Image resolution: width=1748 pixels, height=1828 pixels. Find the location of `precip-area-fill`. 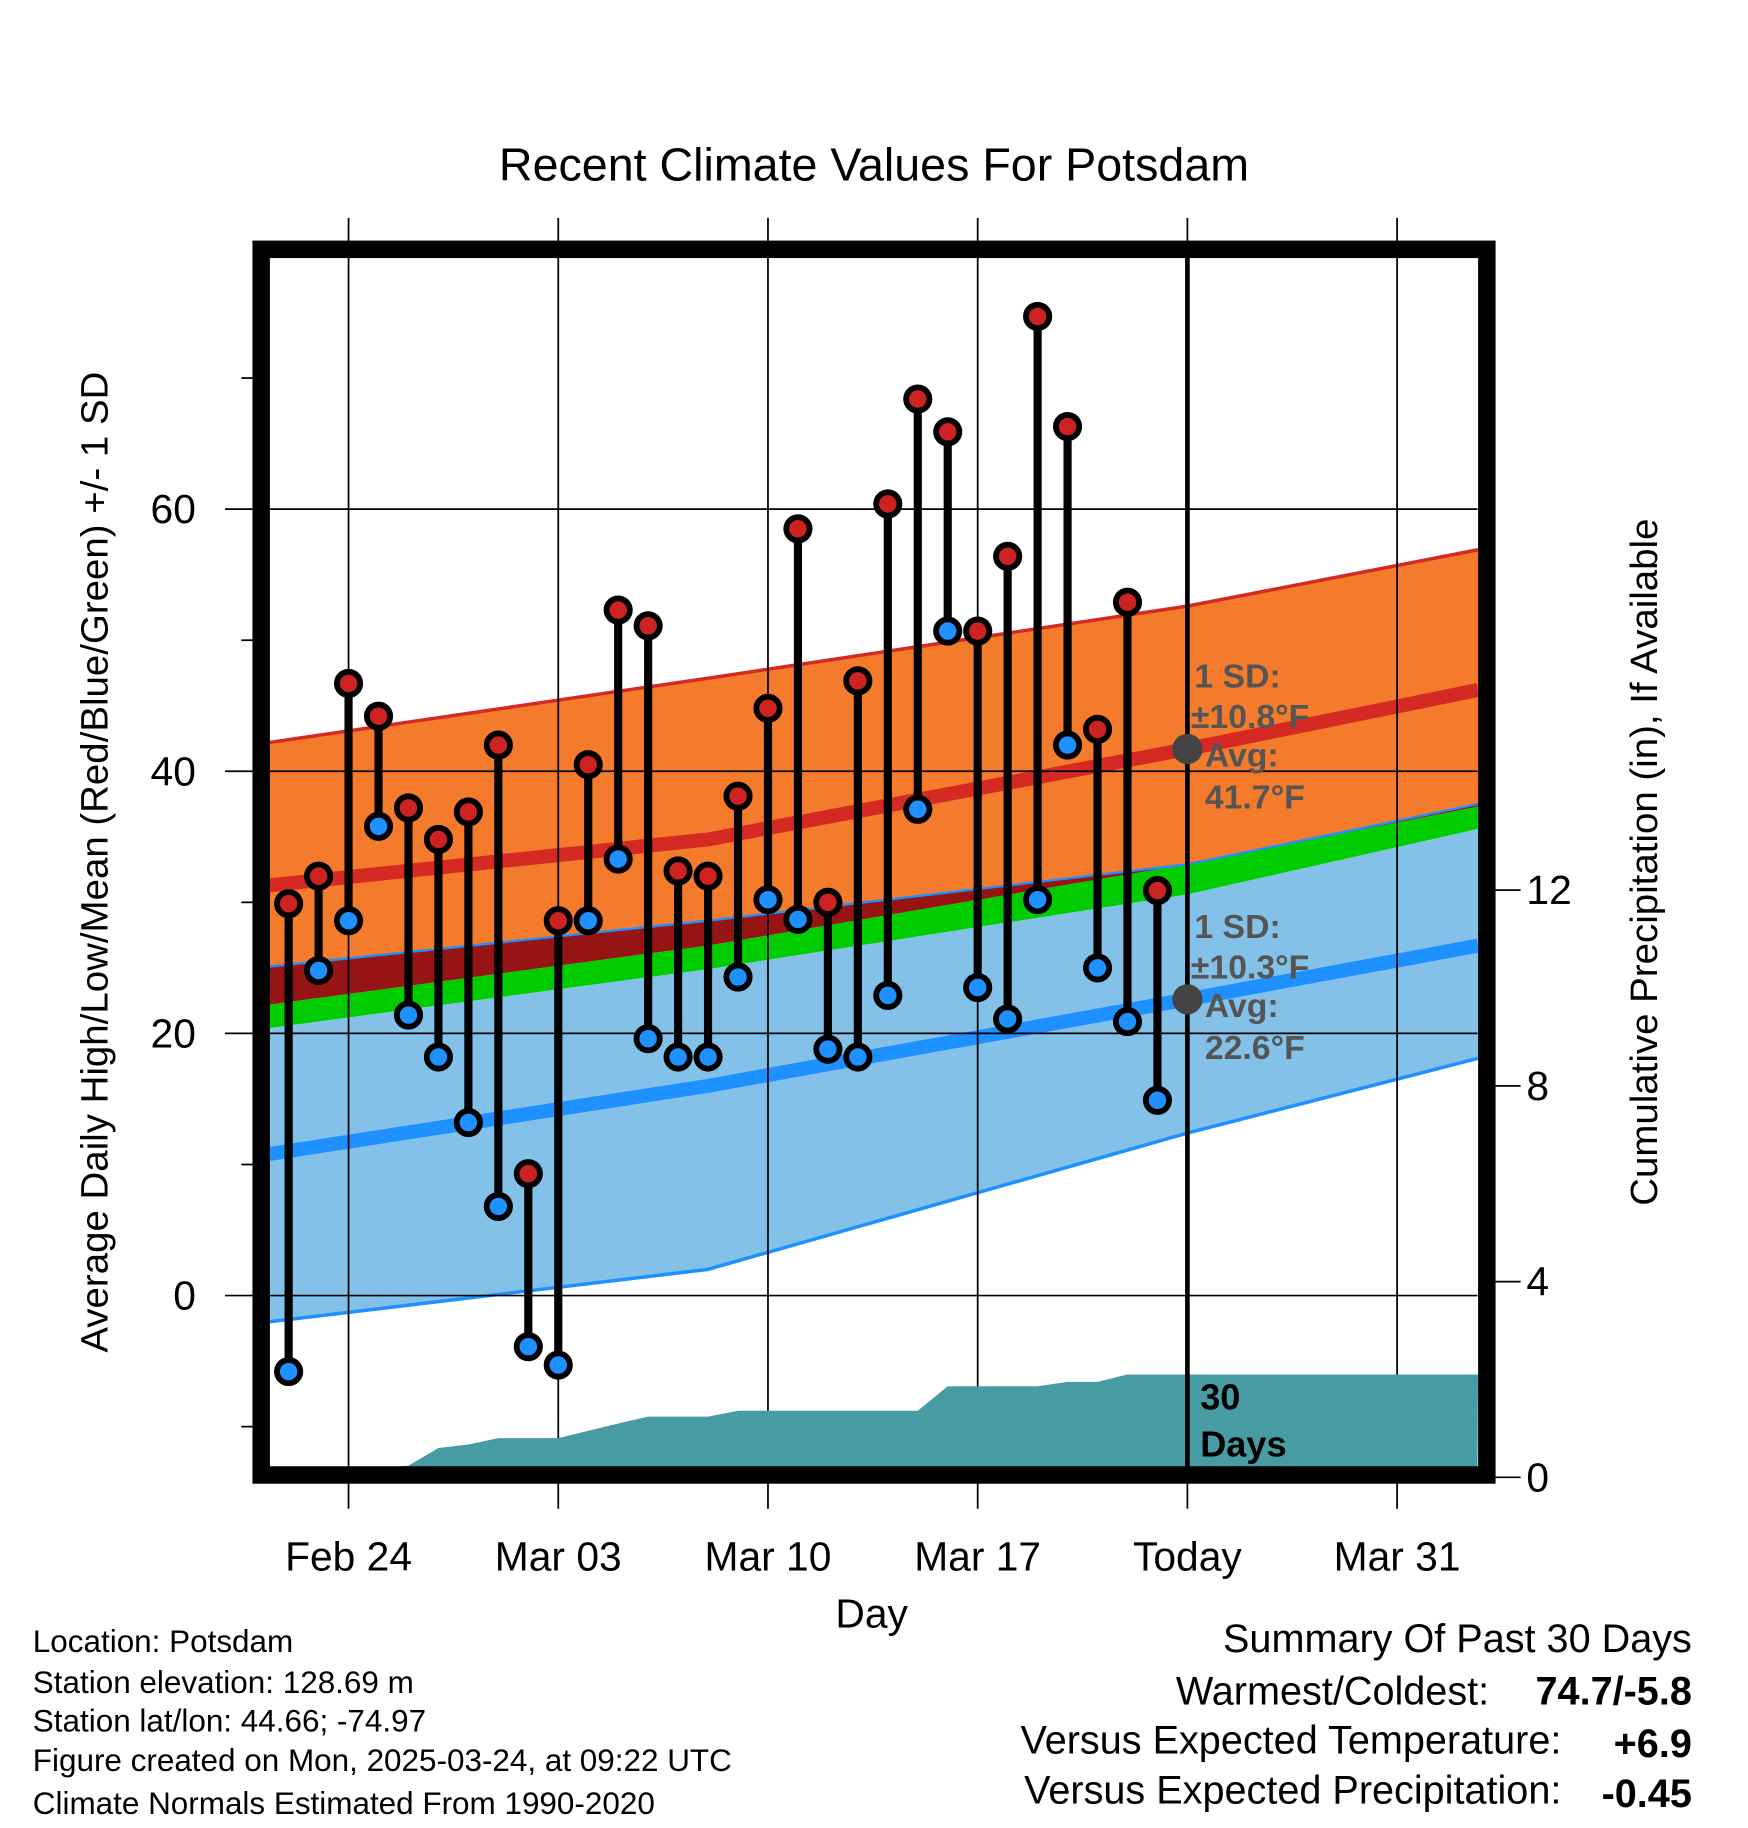

precip-area-fill is located at coordinates (873, 1421).